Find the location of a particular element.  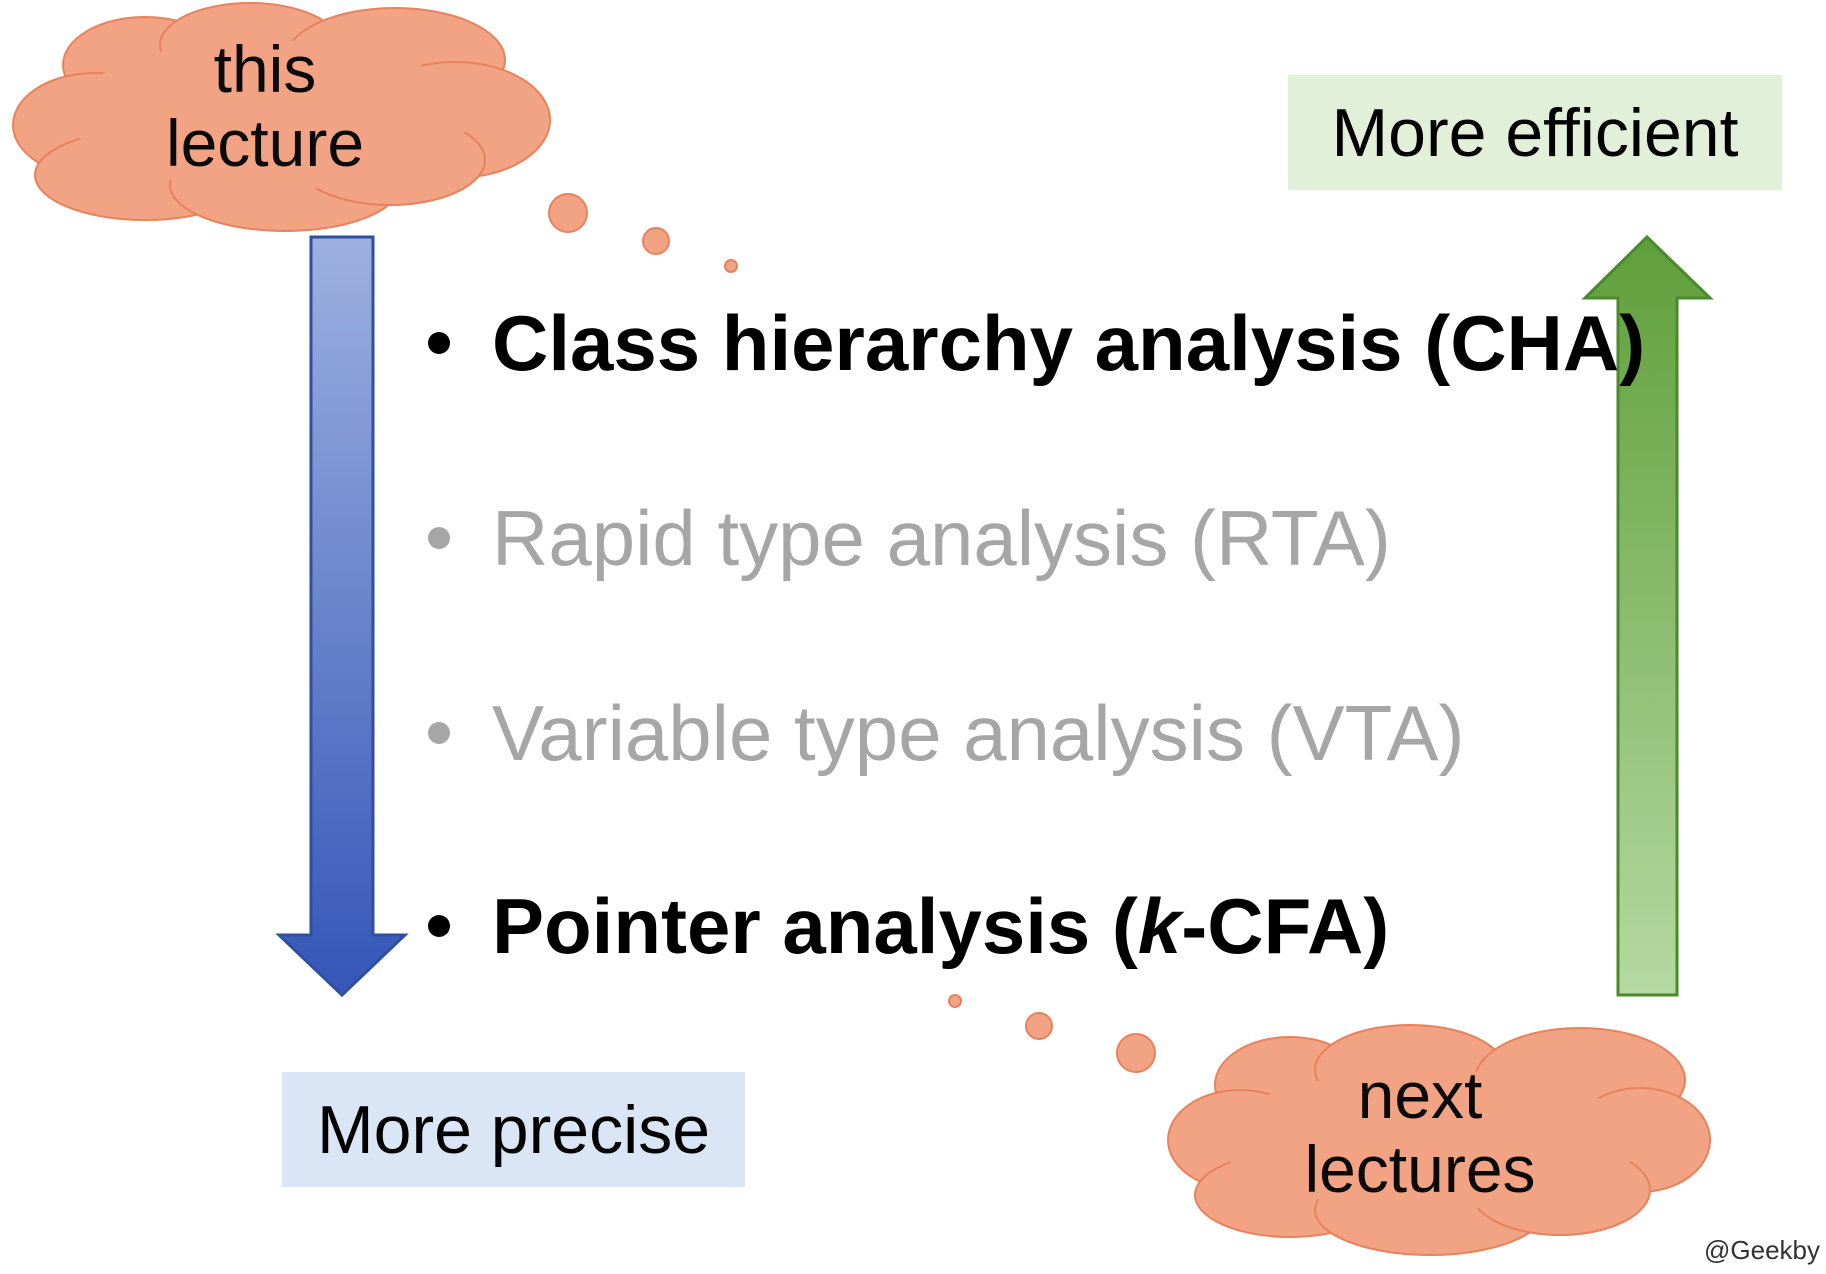

cloud-bottom-line2: lectures is located at coordinates (1420, 1169).